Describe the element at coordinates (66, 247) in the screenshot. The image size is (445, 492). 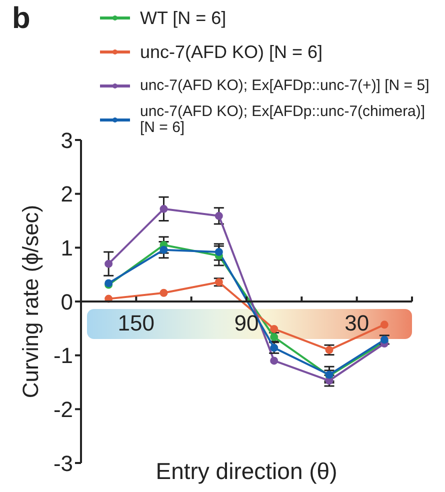
I see `y-tick-label: 1` at that location.